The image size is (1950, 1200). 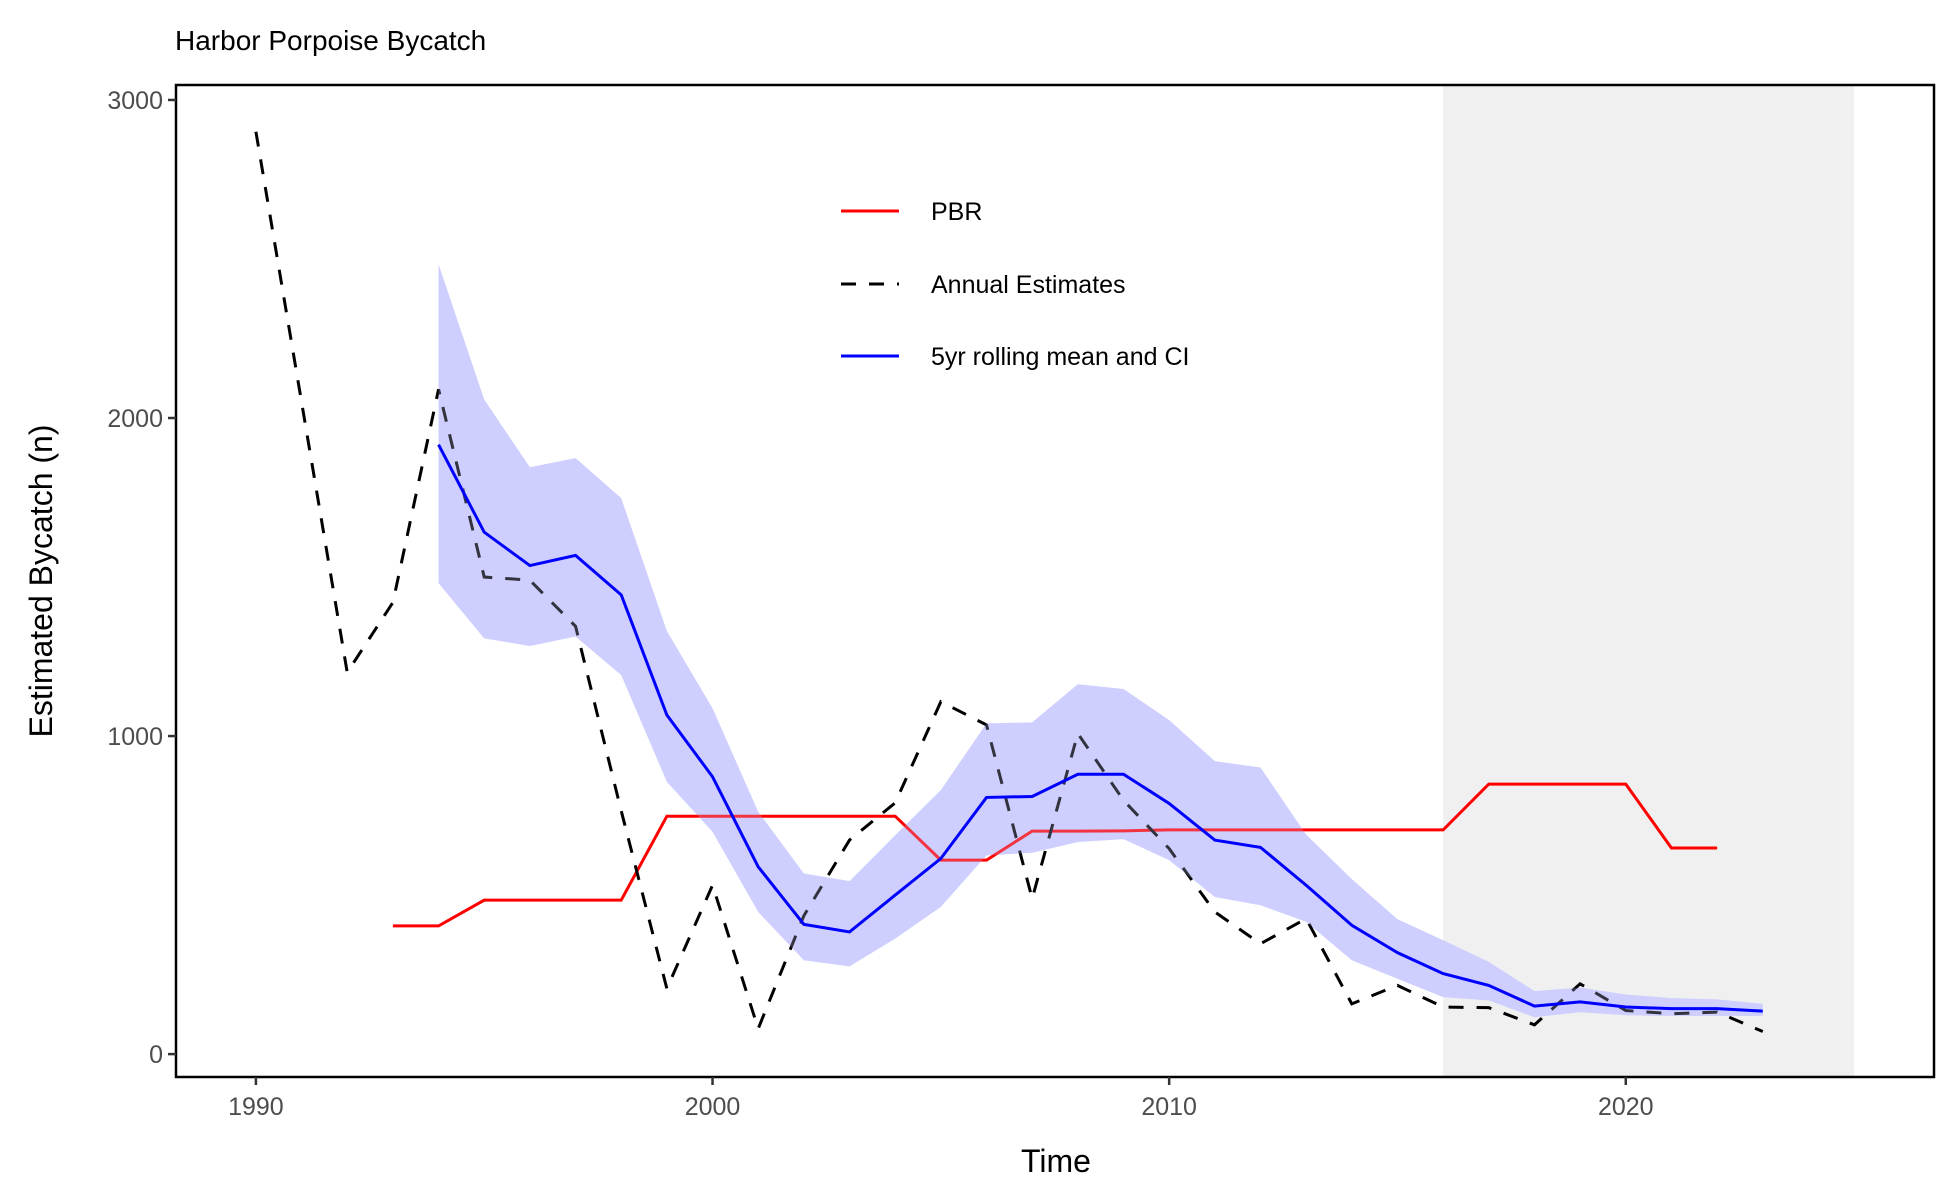 I want to click on x-axis: 1990 2000 2010 2020, so click(x=941, y=1099).